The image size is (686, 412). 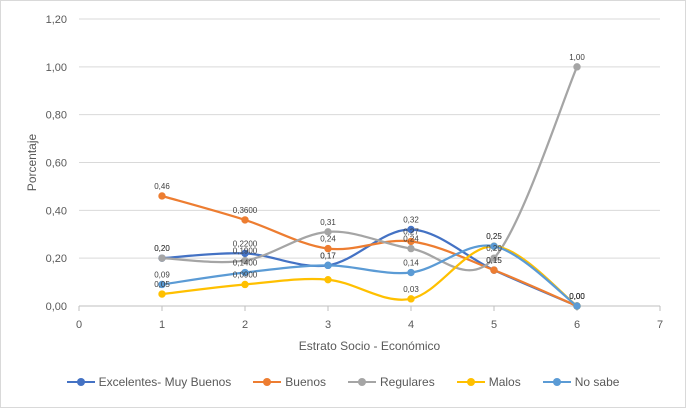 I want to click on y-tick-label: 0,80, so click(x=56, y=116).